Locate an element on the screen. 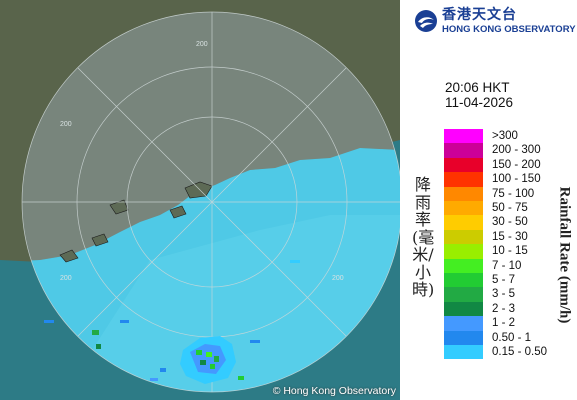 The height and width of the screenshot is (400, 577). legend-item-label: 7 - 10 is located at coordinates (507, 265).